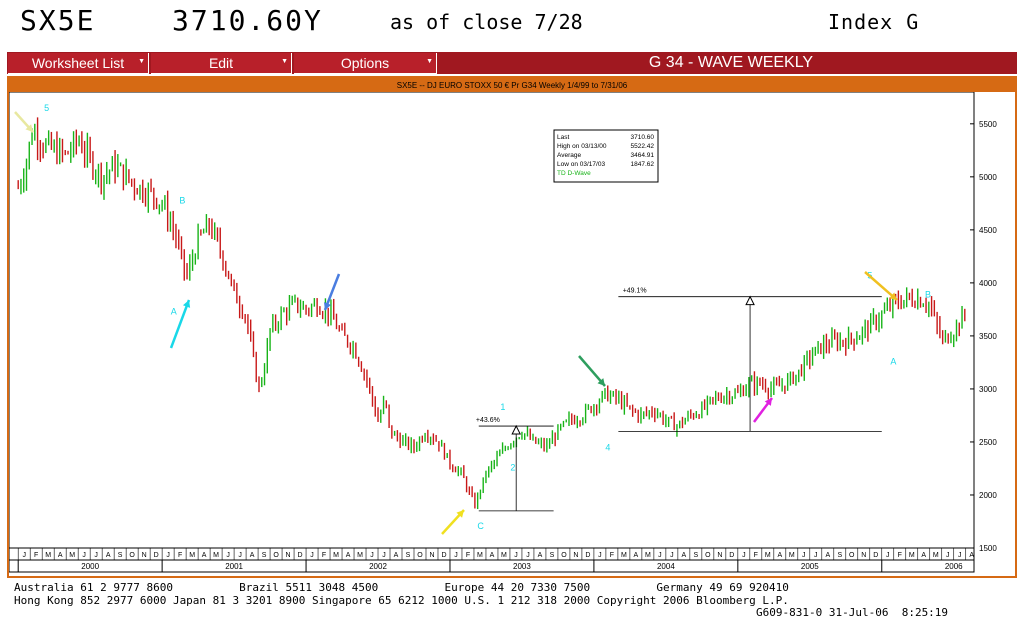 This screenshot has width=1024, height=632. Describe the element at coordinates (643, 146) in the screenshot. I see `legend-row-value: 5522.42` at that location.